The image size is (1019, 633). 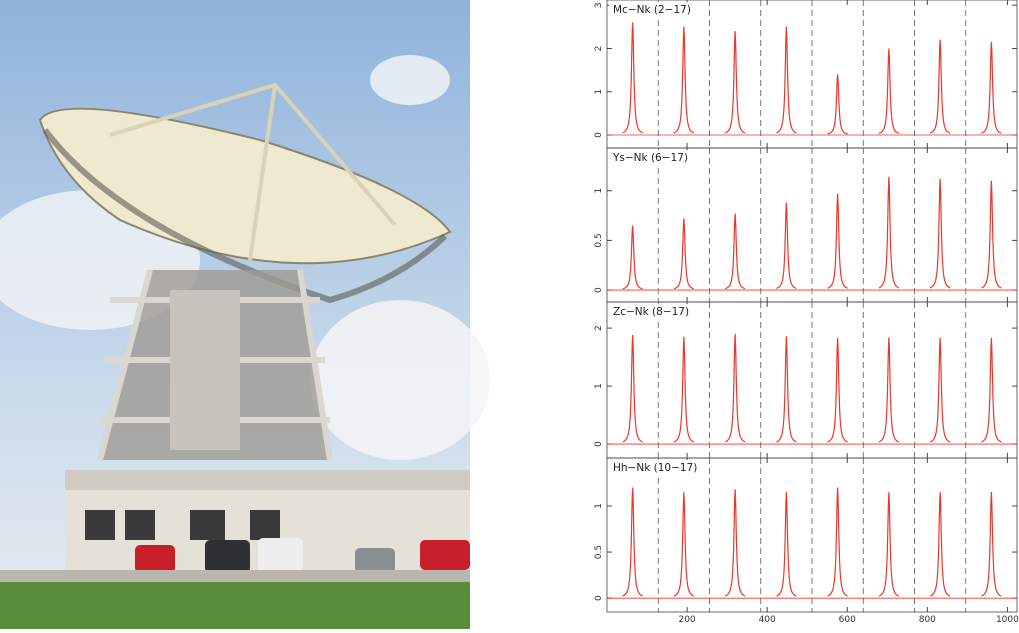 What do you see at coordinates (599, 5) in the screenshot?
I see `y-tick-label: 3` at bounding box center [599, 5].